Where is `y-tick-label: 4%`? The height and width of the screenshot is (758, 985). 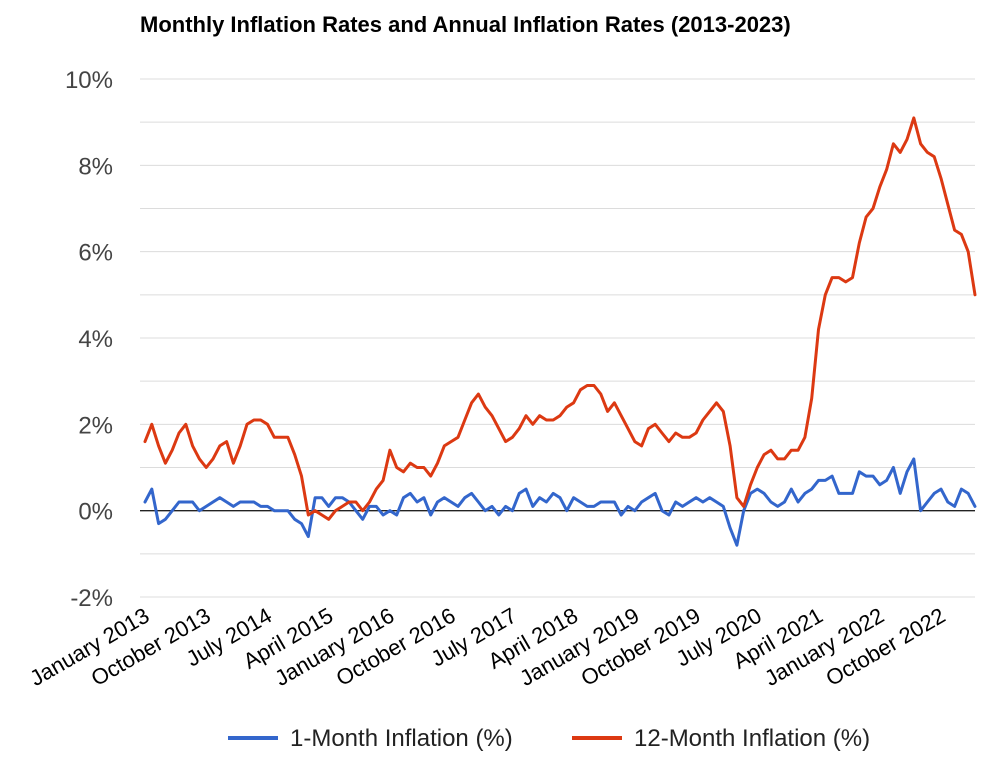 y-tick-label: 4% is located at coordinates (95, 339).